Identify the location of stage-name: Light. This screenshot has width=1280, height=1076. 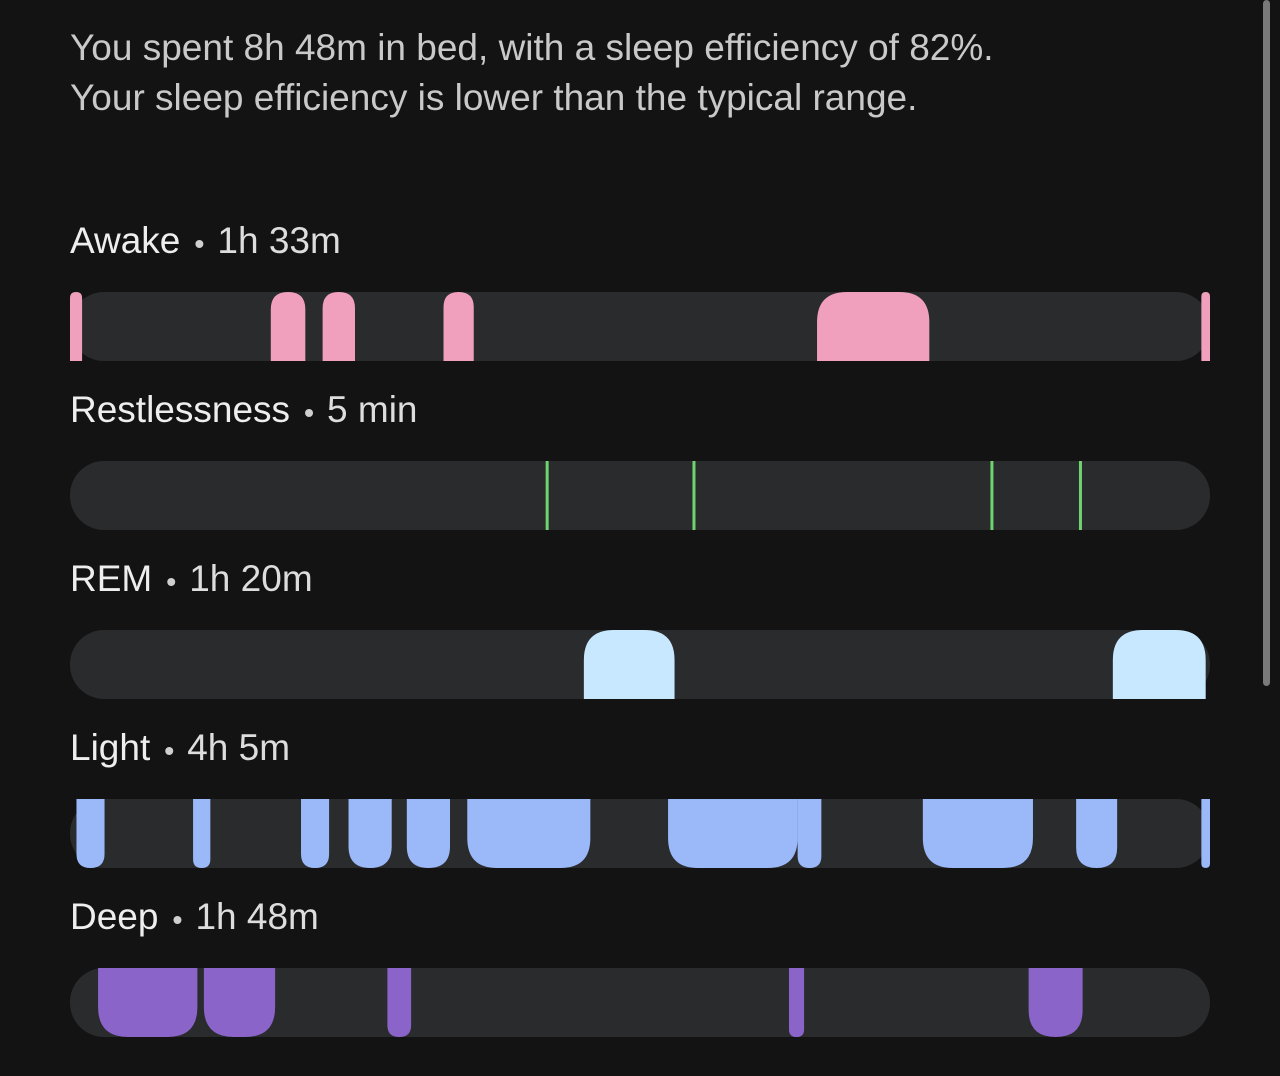
(110, 747).